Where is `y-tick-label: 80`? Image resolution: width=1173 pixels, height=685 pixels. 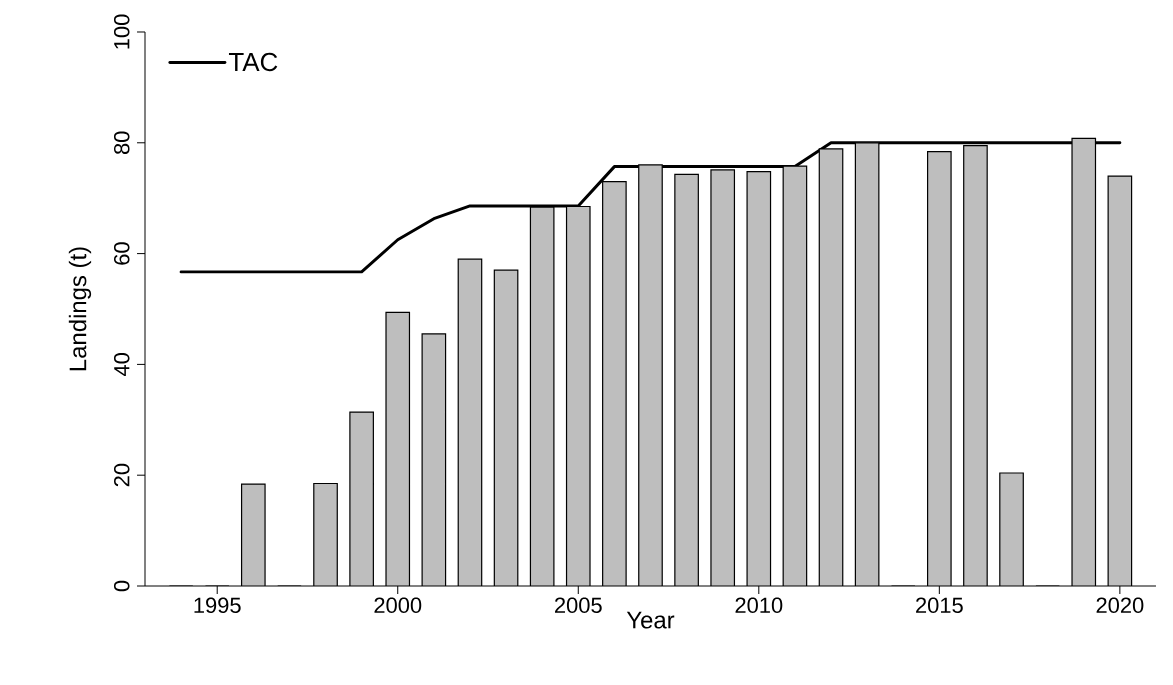
y-tick-label: 80 is located at coordinates (121, 143).